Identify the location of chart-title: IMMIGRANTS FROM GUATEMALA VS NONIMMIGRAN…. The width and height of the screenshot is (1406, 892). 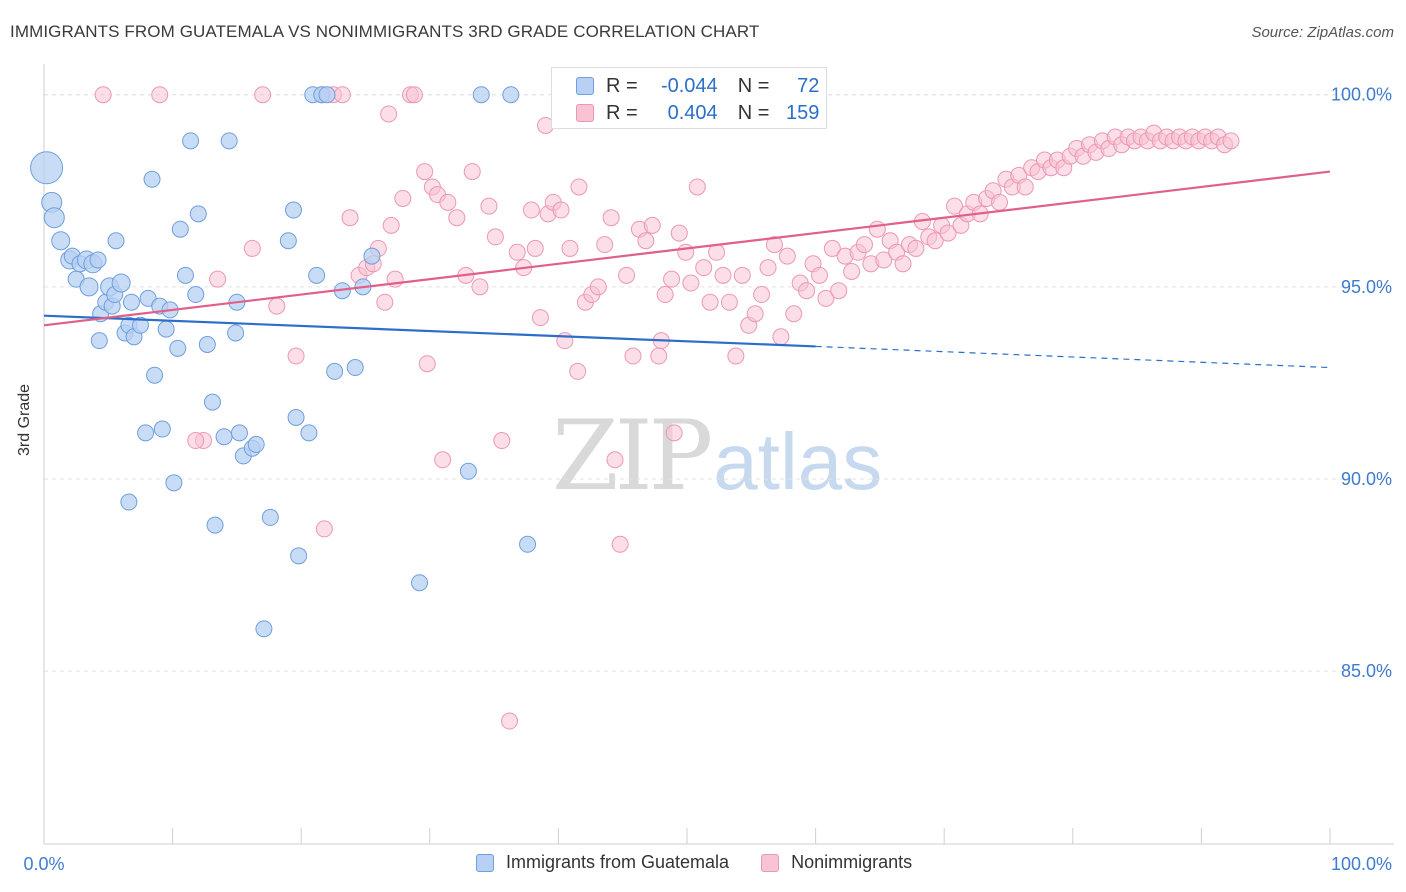
(385, 31).